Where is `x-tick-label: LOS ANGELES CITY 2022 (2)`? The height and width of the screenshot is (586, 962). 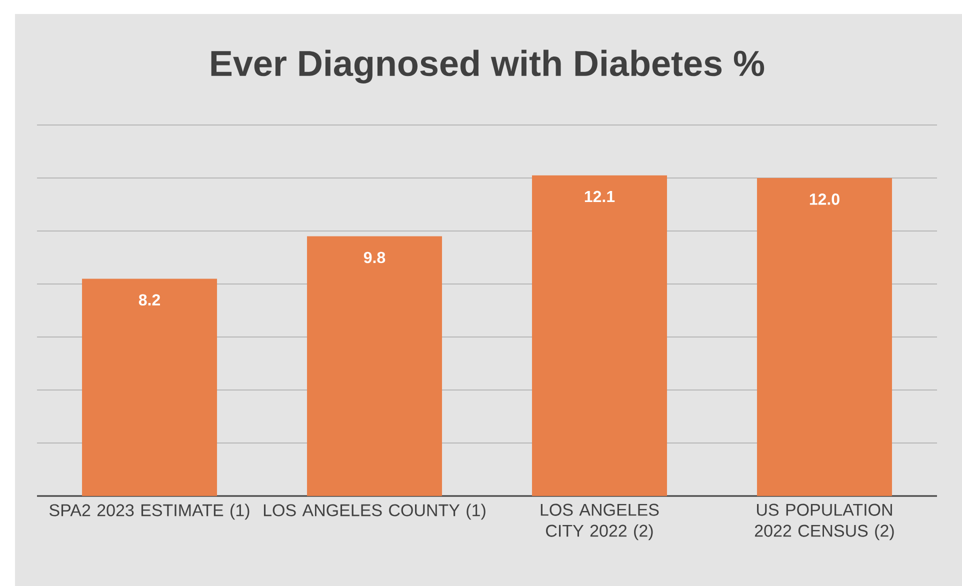
x-tick-label: LOS ANGELES CITY 2022 (2) is located at coordinates (599, 522).